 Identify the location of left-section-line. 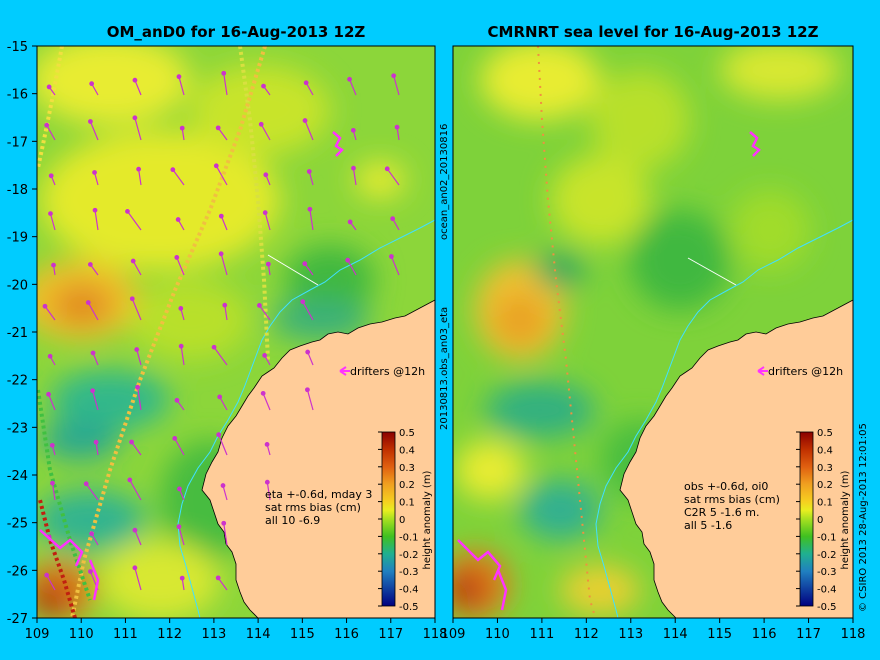
(293, 270).